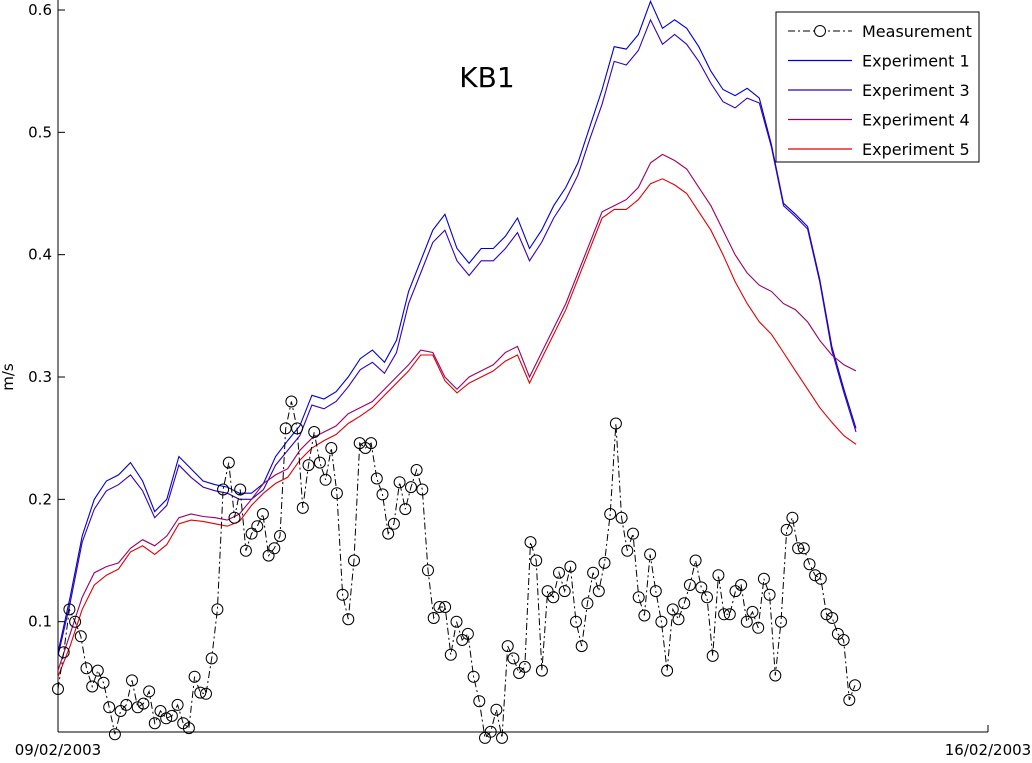 This screenshot has width=1032, height=763. I want to click on legend-box, so click(877, 87).